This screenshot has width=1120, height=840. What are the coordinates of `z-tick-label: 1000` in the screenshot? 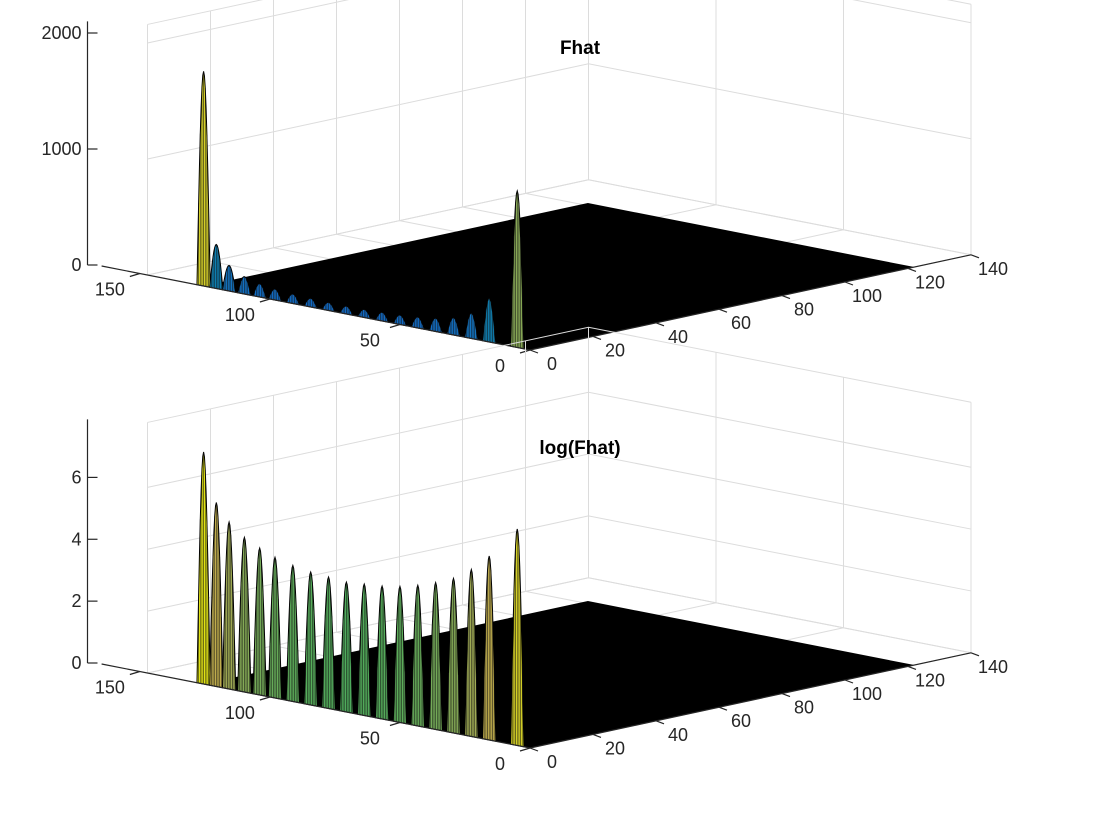 It's located at (61, 149).